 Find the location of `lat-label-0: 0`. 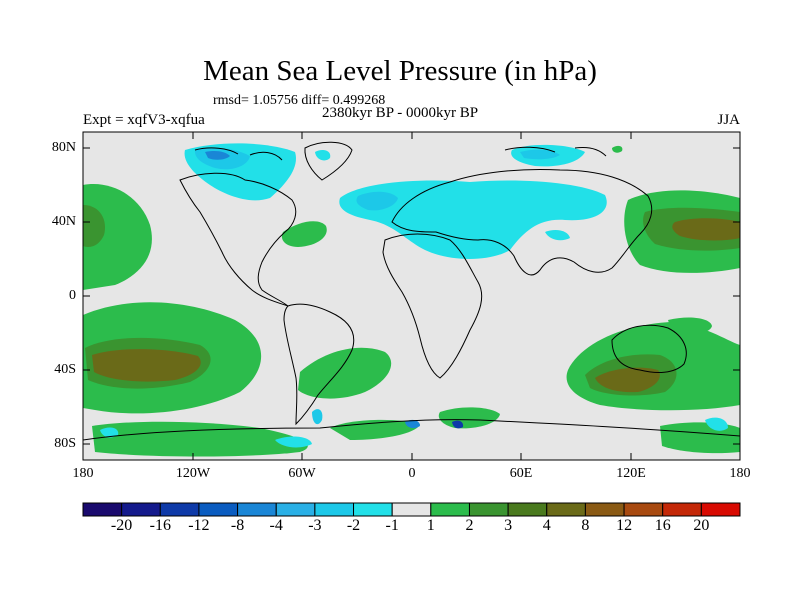

lat-label-0: 0 is located at coordinates (72, 295).